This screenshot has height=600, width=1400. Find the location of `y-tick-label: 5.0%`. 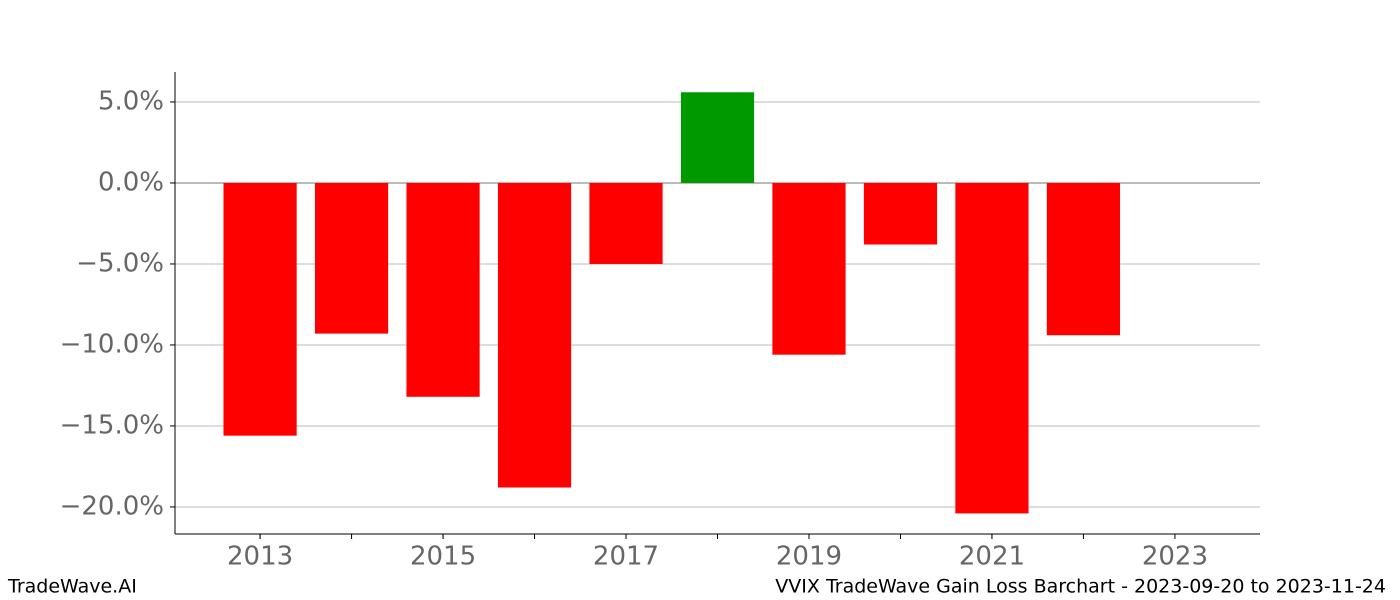

y-tick-label: 5.0% is located at coordinates (131, 101).